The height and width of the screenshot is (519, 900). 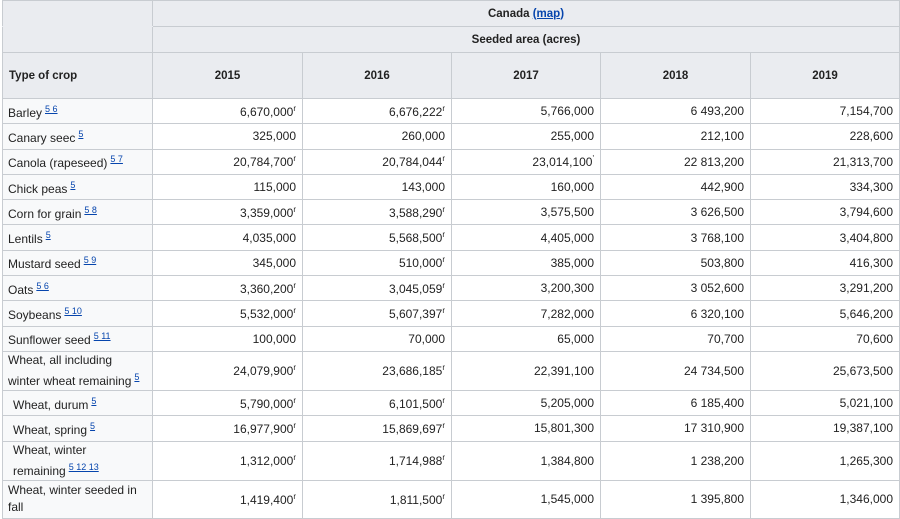 I want to click on value-text: 70,600, so click(x=874, y=338).